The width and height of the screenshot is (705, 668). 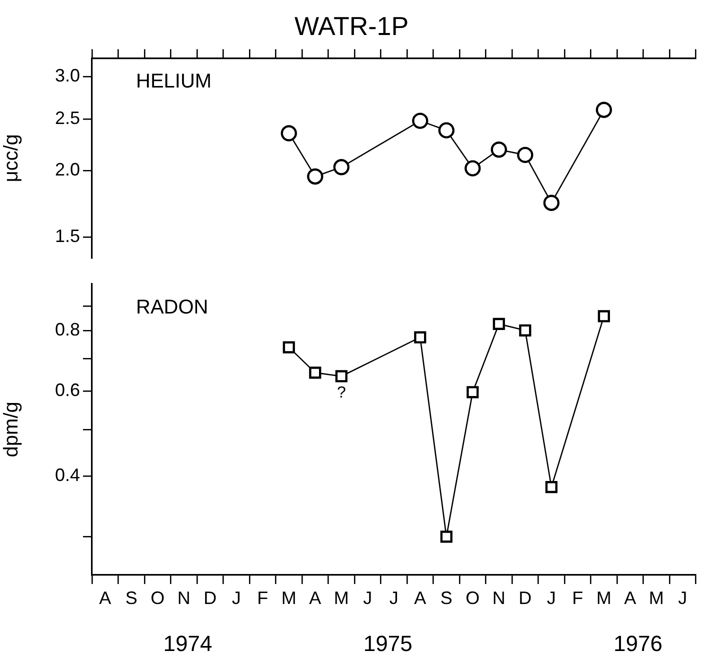 I want to click on y-tick-label: 2.0, so click(x=67, y=170).